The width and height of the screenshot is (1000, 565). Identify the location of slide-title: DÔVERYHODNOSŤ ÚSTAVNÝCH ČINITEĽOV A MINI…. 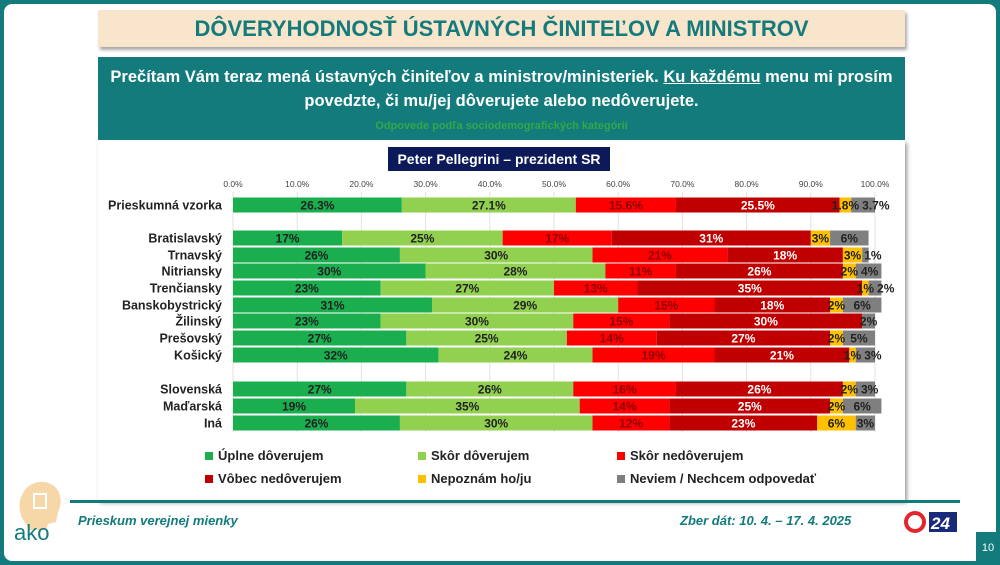
(501, 28).